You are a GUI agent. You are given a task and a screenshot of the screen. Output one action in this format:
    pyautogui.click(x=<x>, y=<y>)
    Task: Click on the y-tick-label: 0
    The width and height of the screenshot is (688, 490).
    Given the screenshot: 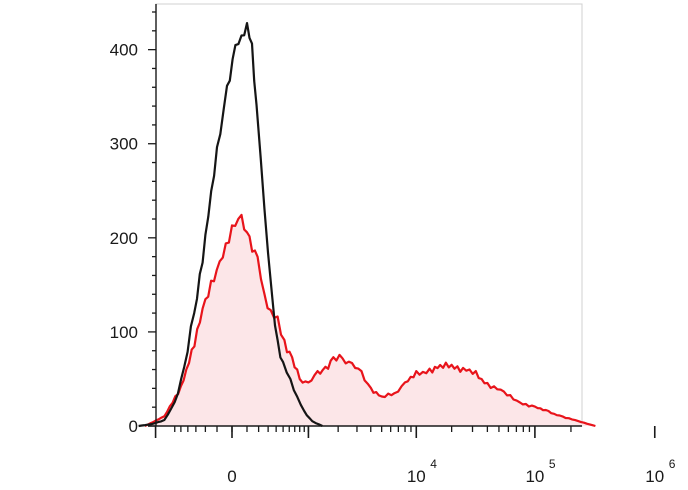 What is the action you would take?
    pyautogui.click(x=133, y=426)
    